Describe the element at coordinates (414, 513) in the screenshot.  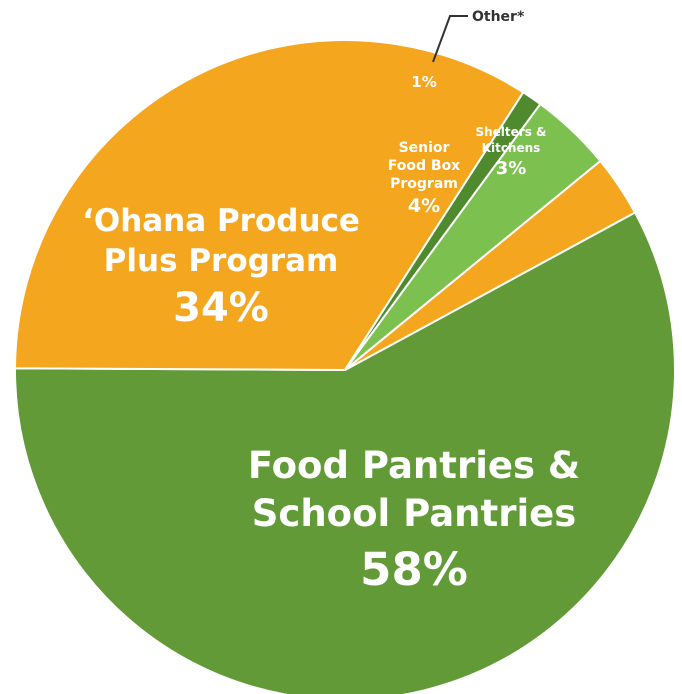
I see `slice-label-line: School Pantries` at that location.